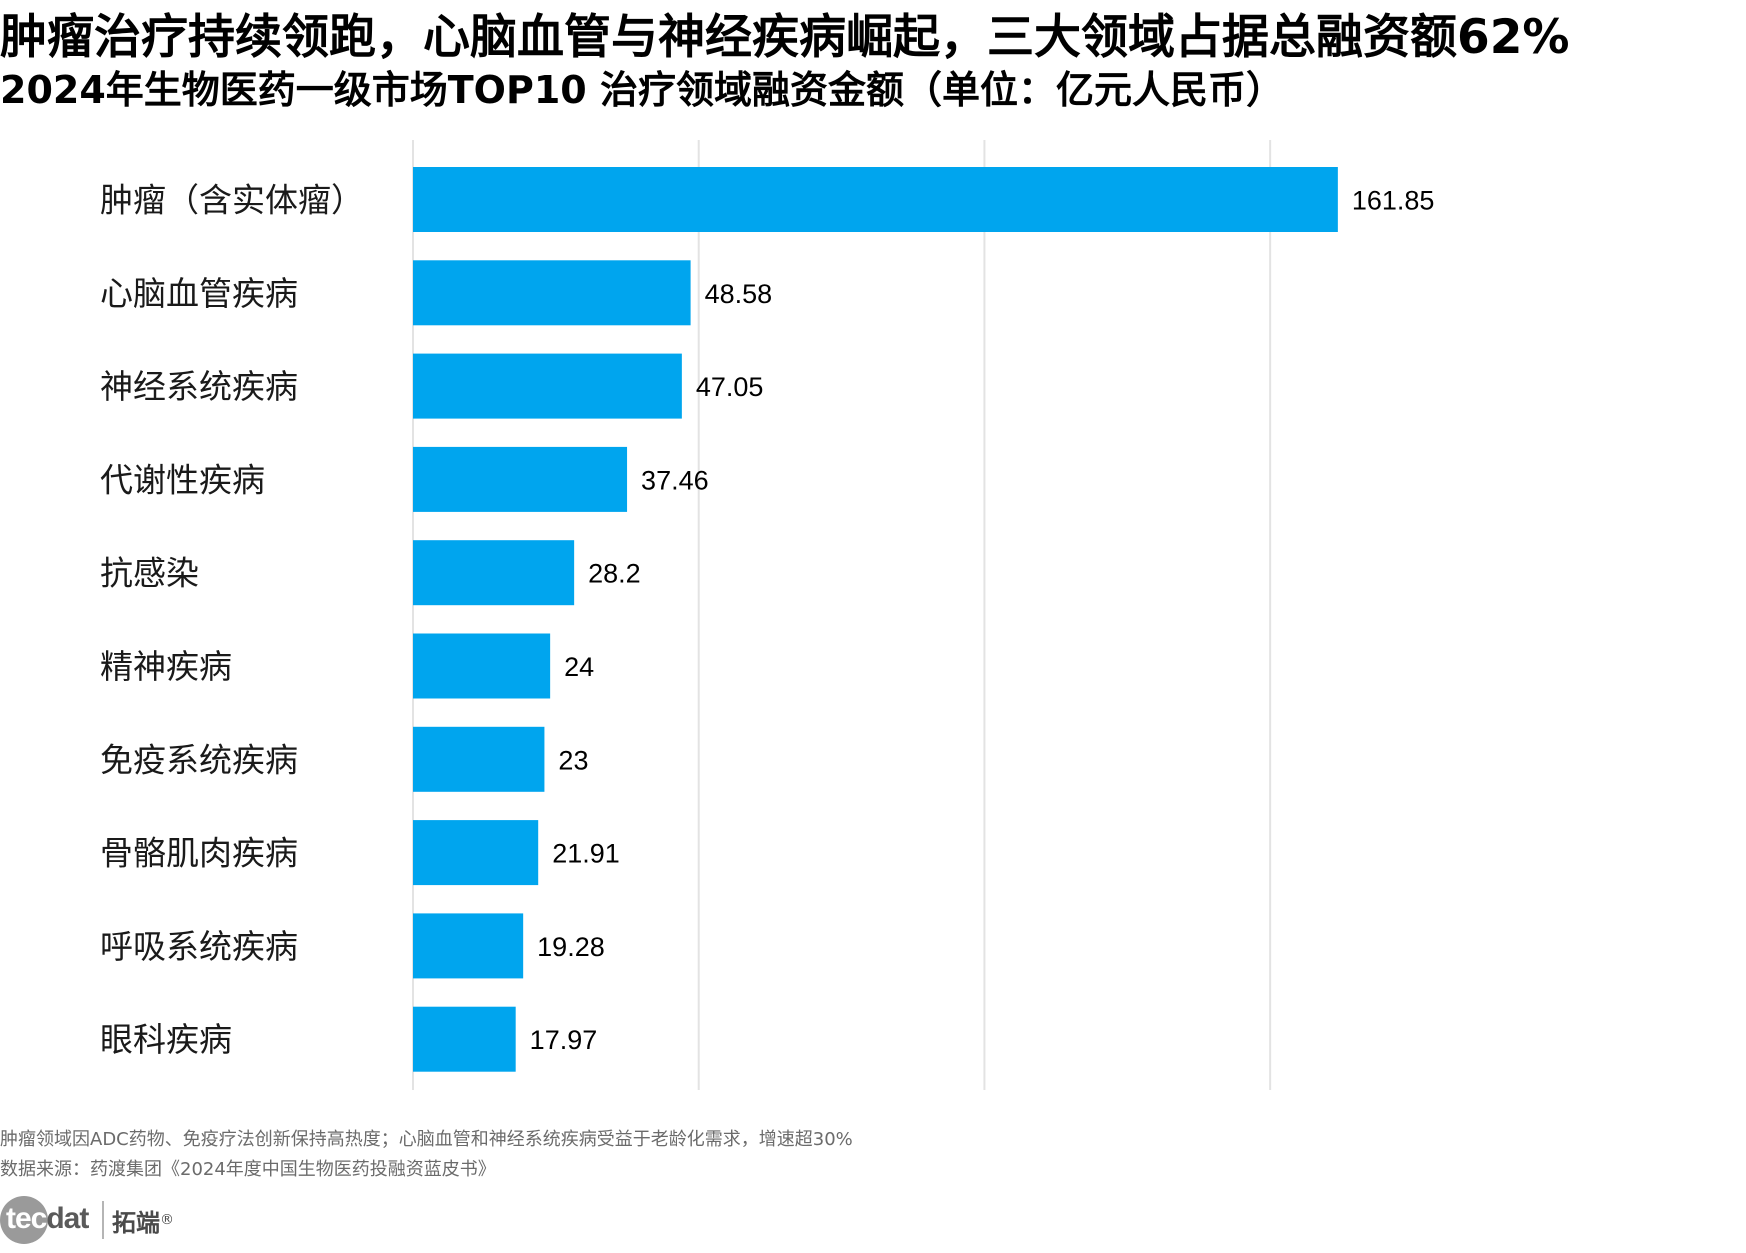 The height and width of the screenshot is (1253, 1746). Describe the element at coordinates (166, 666) in the screenshot. I see `category-label-5: 精神疾病` at that location.